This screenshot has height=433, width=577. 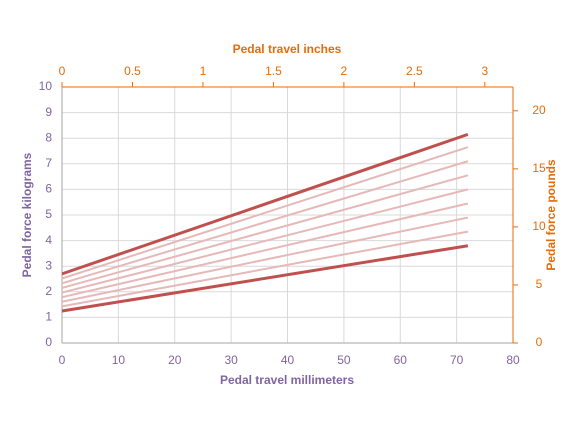 What do you see at coordinates (344, 360) in the screenshot?
I see `x-tick-label: 50` at bounding box center [344, 360].